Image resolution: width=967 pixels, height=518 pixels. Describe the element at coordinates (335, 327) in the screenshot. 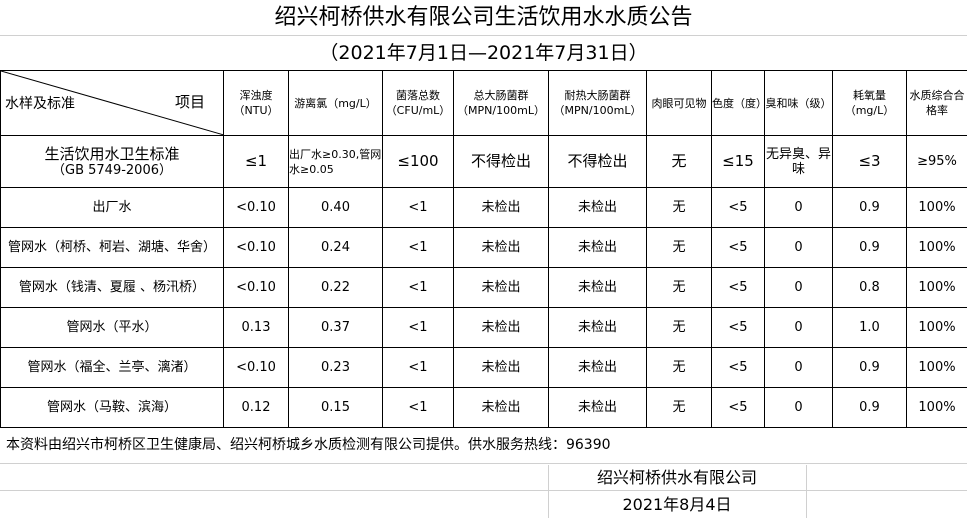

I see `table-cell: 0.37` at that location.